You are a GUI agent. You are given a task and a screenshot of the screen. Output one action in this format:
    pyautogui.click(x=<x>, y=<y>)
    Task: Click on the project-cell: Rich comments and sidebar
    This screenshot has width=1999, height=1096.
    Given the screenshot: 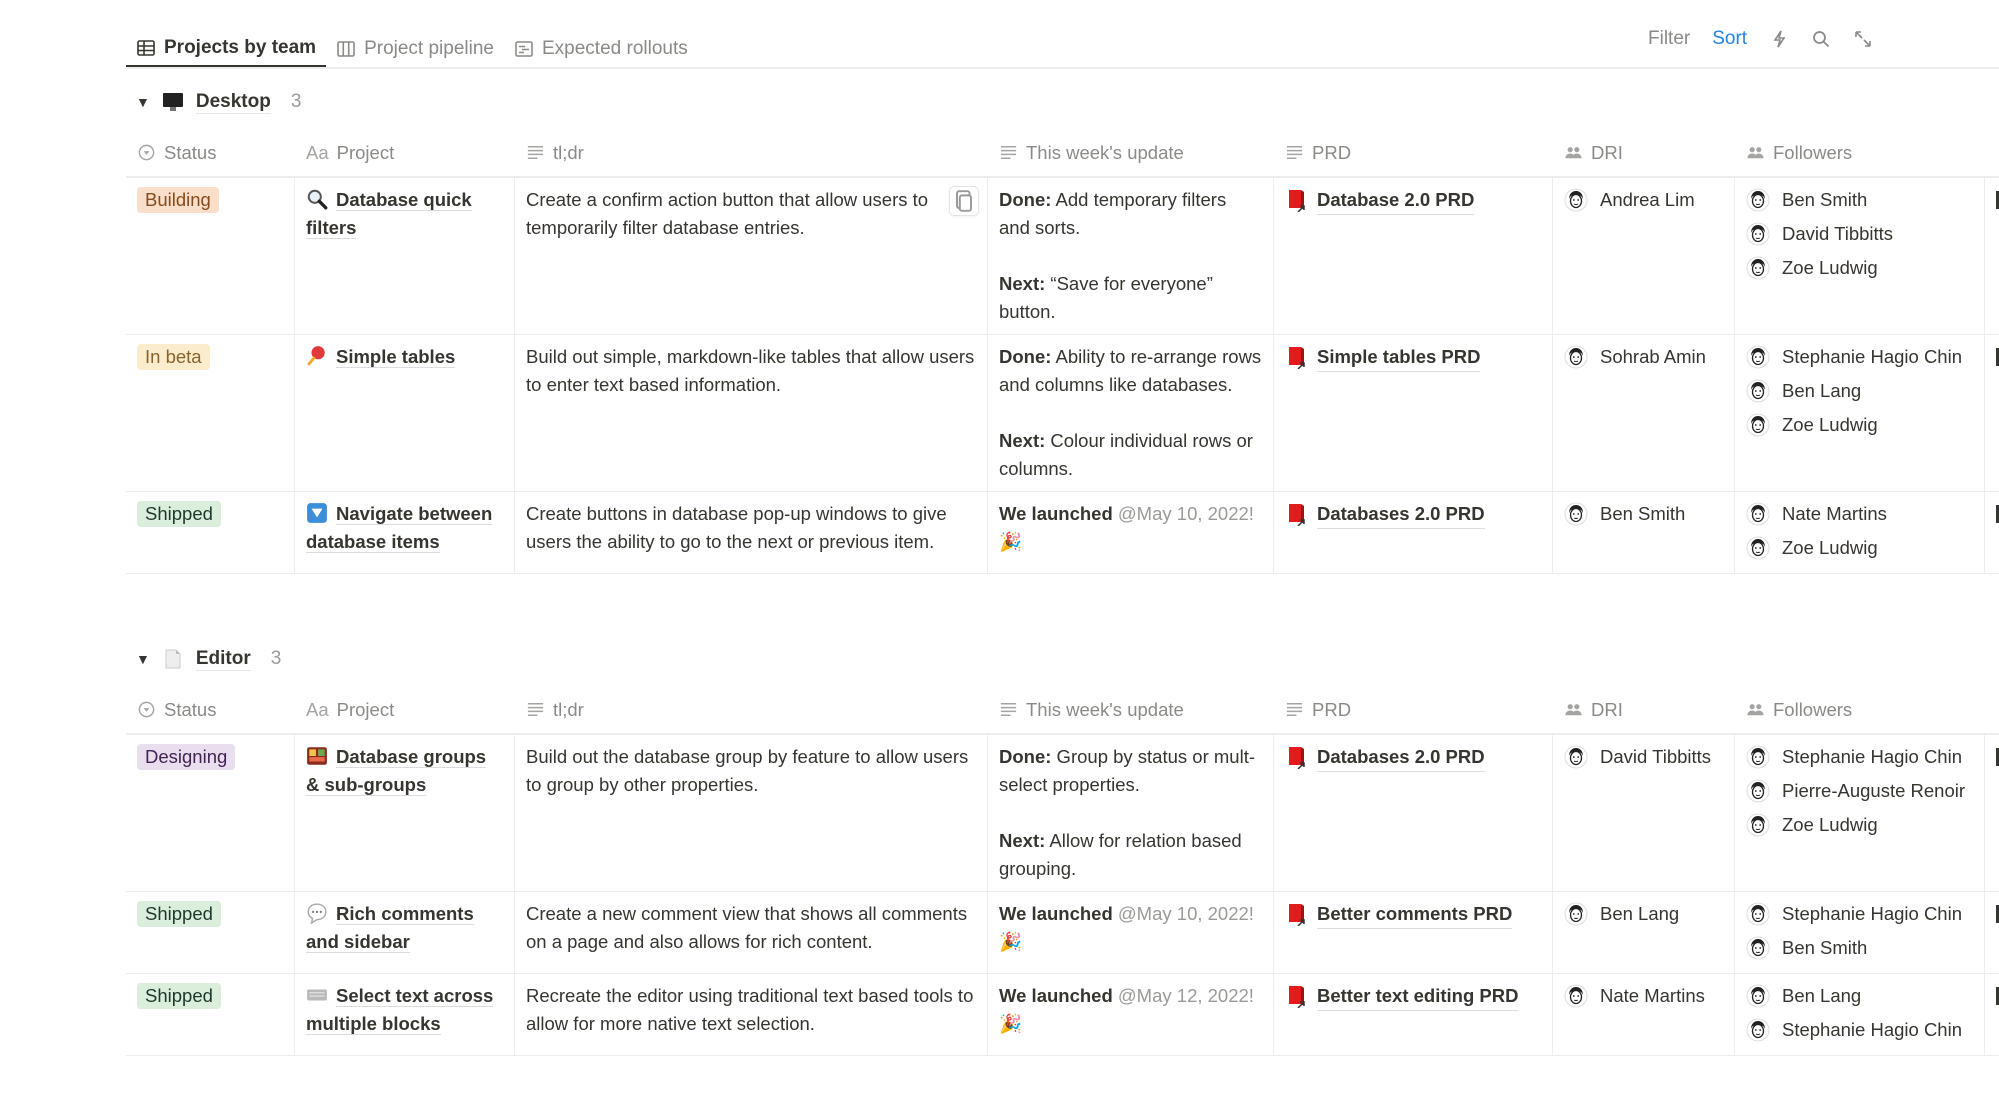 What is the action you would take?
    pyautogui.click(x=405, y=932)
    